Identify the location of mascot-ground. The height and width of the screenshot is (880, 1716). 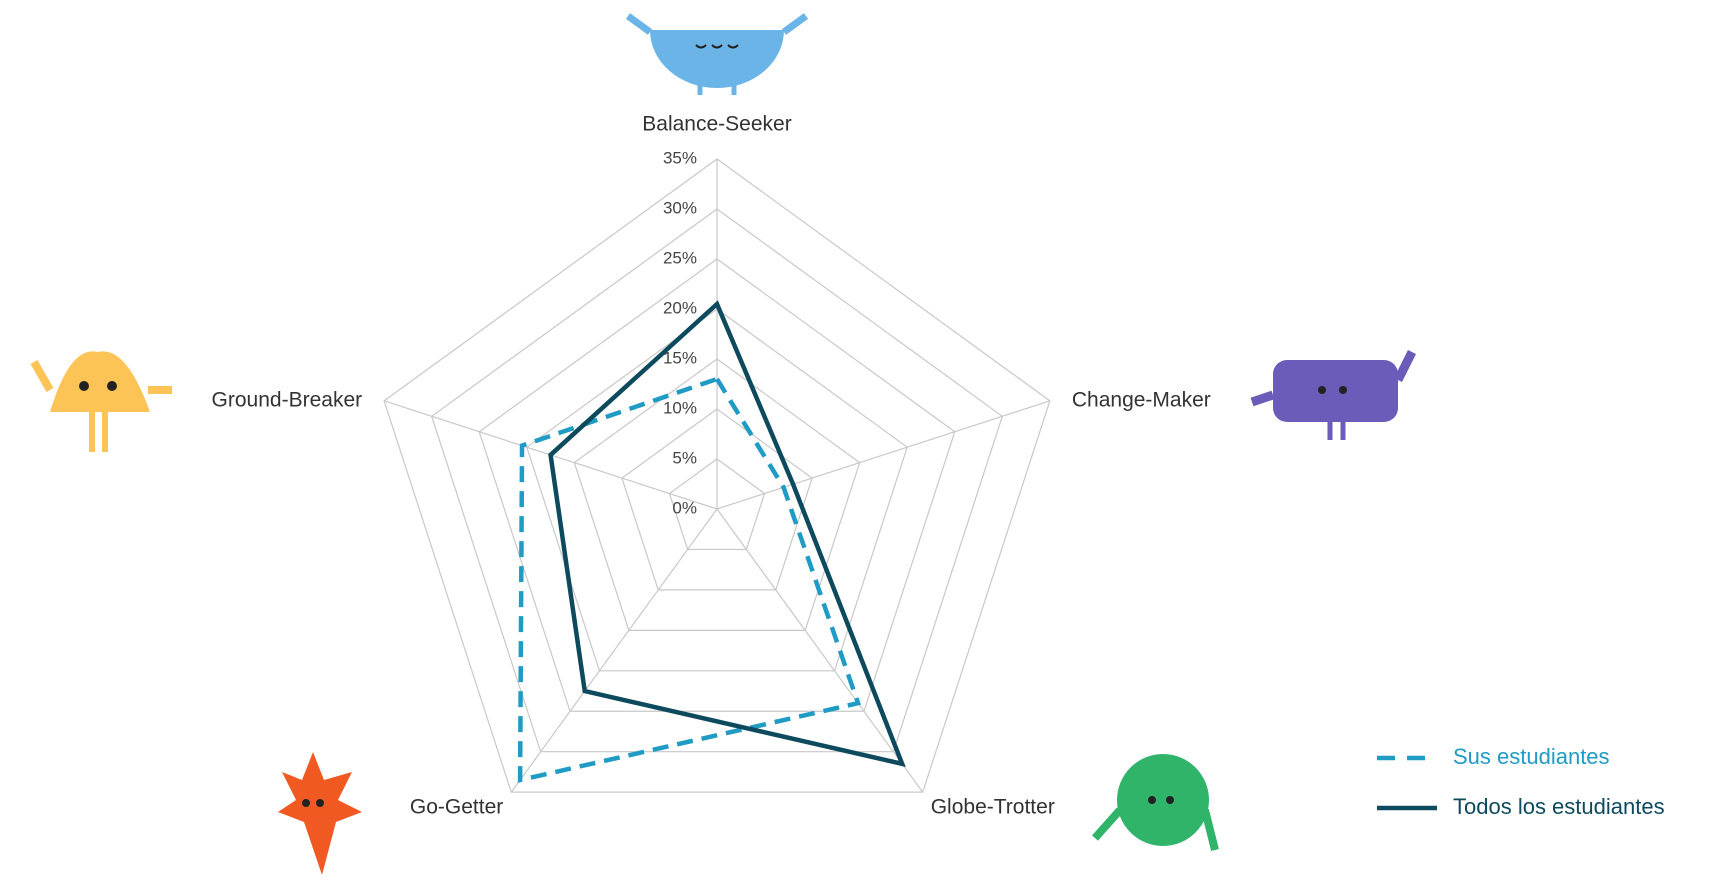
(101, 401).